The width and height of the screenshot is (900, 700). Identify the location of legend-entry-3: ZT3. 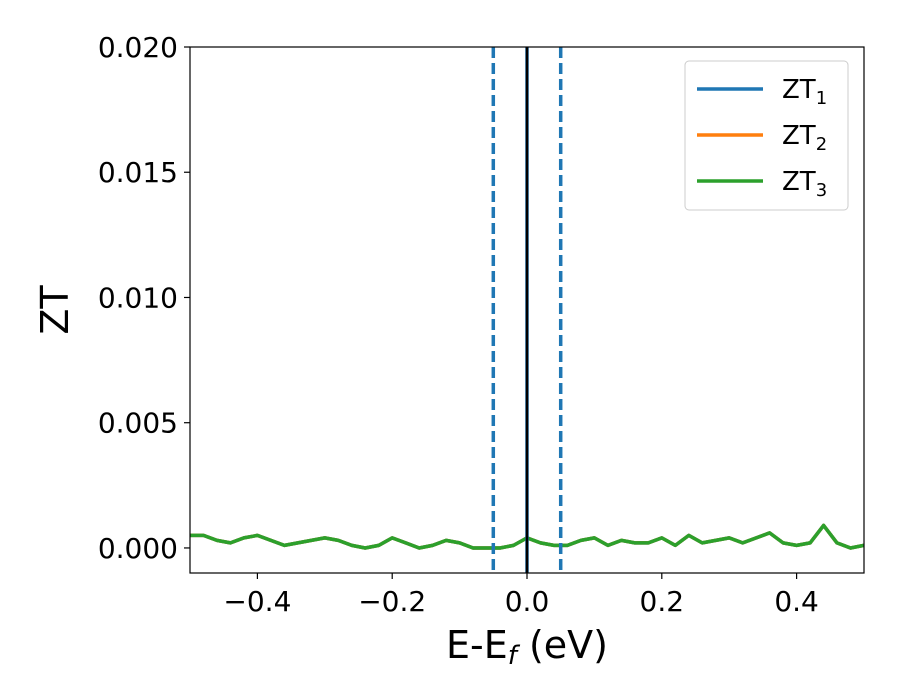
(762, 184).